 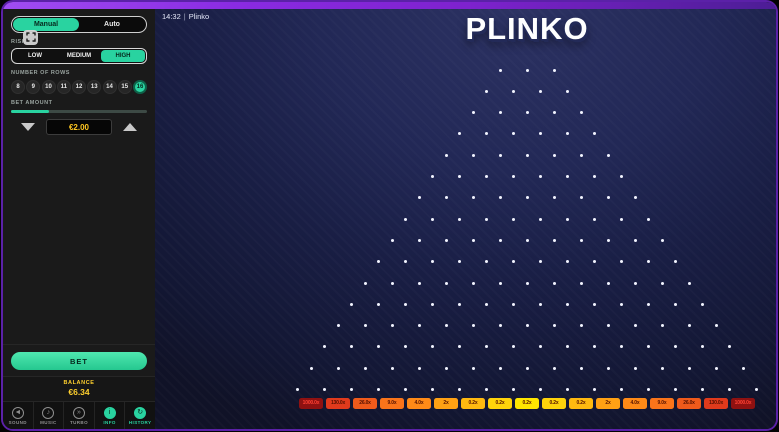 I want to click on multiplier-bin: 2x, so click(x=446, y=403).